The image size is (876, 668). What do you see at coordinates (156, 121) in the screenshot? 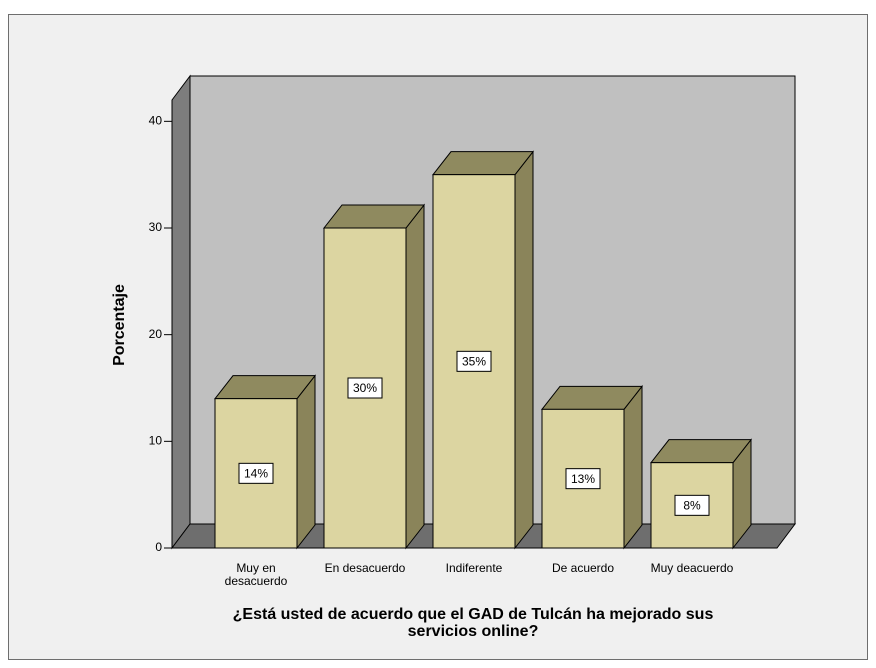
I see `y-tick-label: 40` at bounding box center [156, 121].